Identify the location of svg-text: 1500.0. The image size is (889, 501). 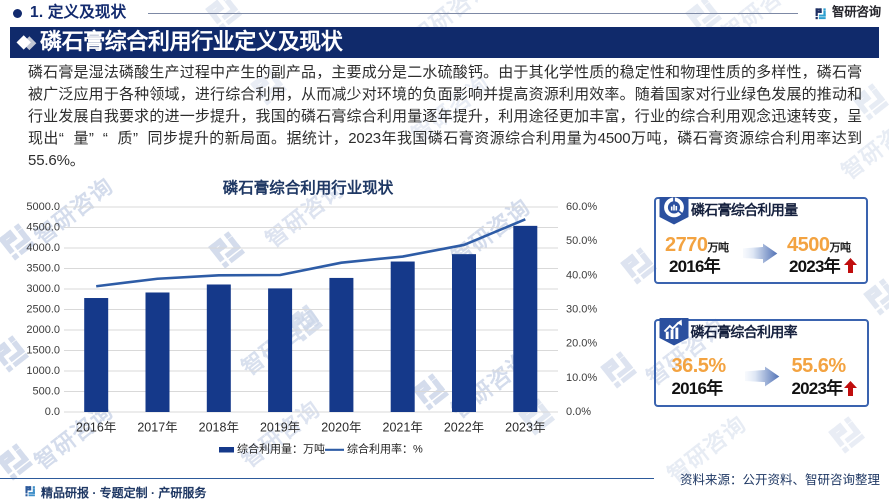
(43, 351).